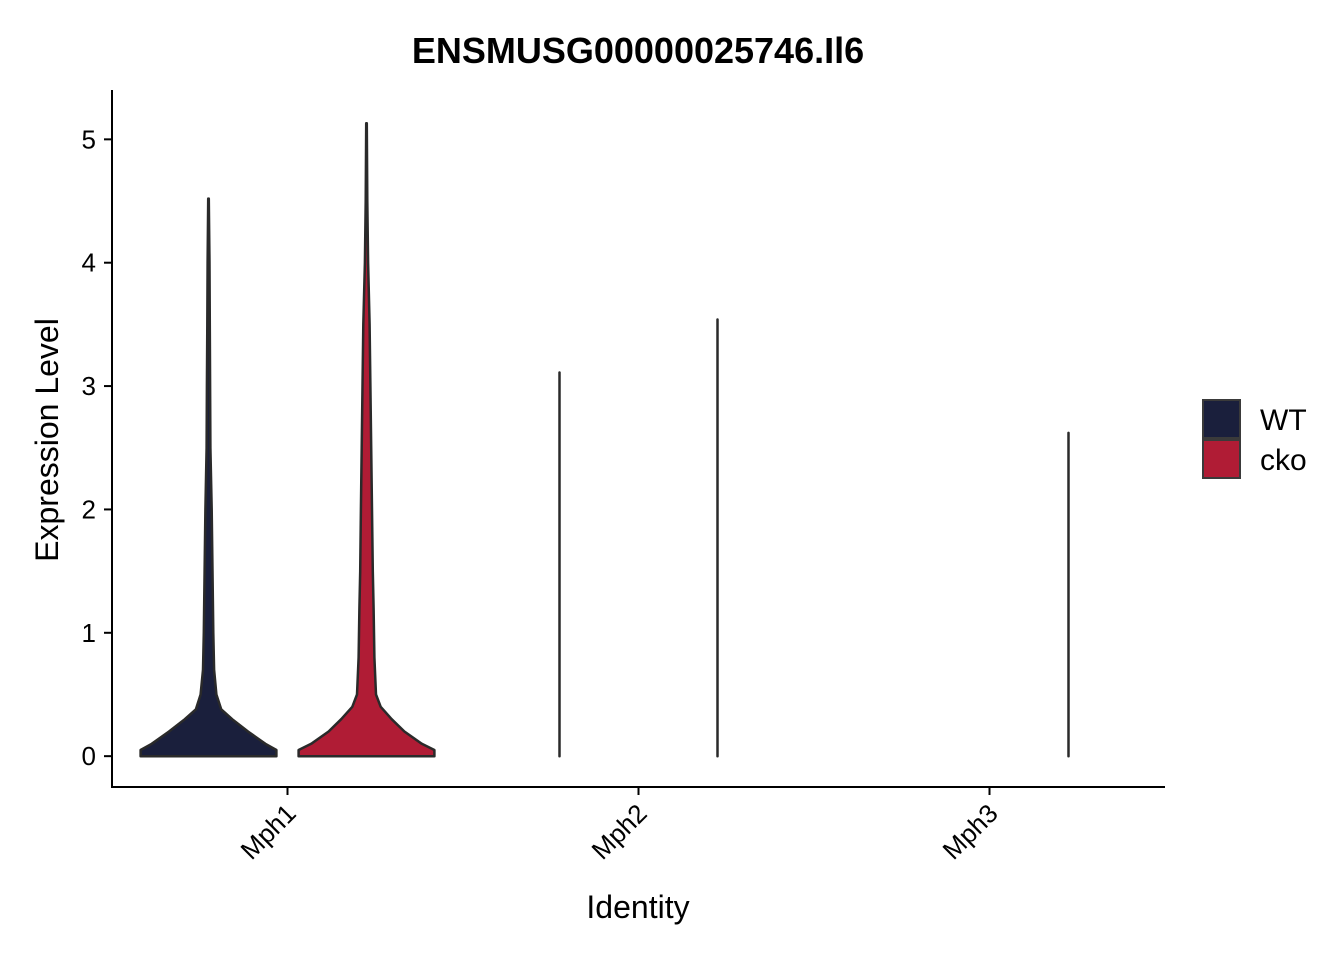  I want to click on legend-swatch-wt, so click(1221, 419).